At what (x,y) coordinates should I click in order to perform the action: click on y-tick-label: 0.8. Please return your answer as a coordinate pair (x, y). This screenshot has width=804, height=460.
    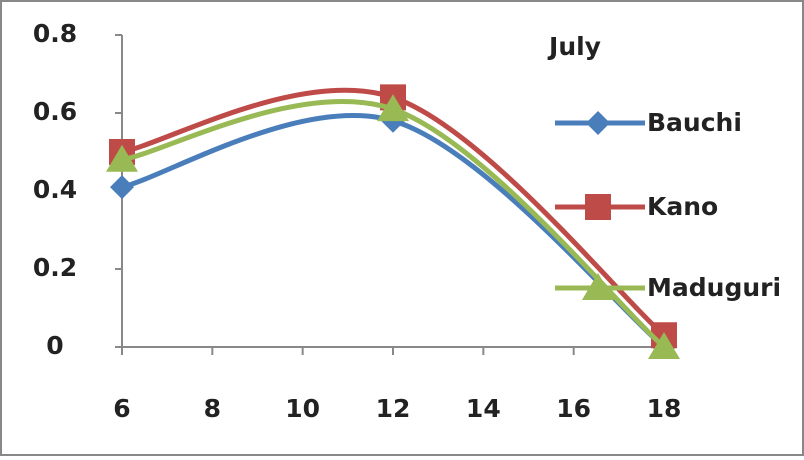
    Looking at the image, I should click on (55, 33).